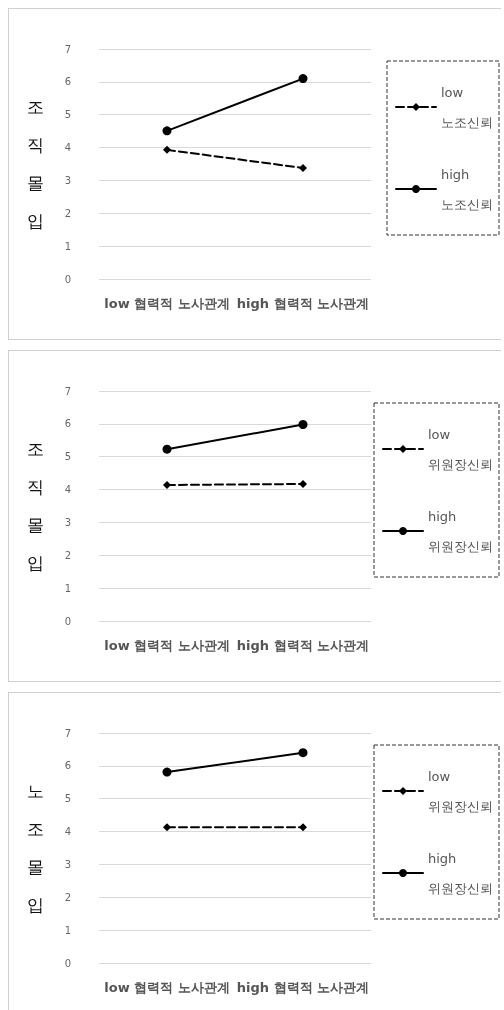 This screenshot has width=504, height=1010. What do you see at coordinates (467, 189) in the screenshot?
I see `legend-label: high 노조신뢰` at bounding box center [467, 189].